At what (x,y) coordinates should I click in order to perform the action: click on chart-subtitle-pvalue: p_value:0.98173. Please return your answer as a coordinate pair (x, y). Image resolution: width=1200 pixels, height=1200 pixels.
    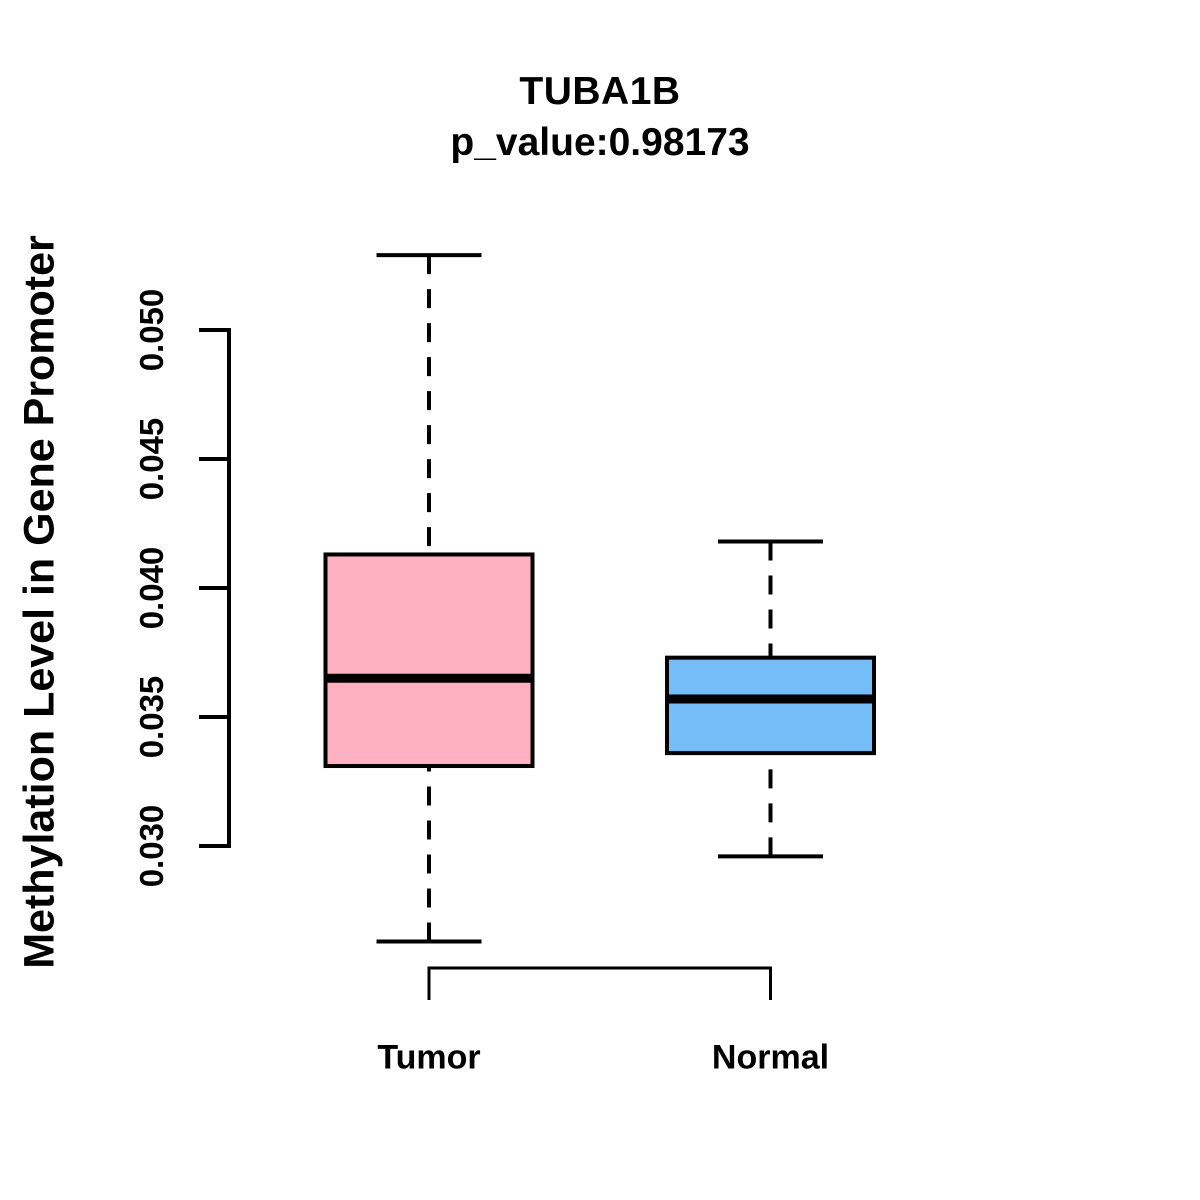
    Looking at the image, I should click on (600, 142).